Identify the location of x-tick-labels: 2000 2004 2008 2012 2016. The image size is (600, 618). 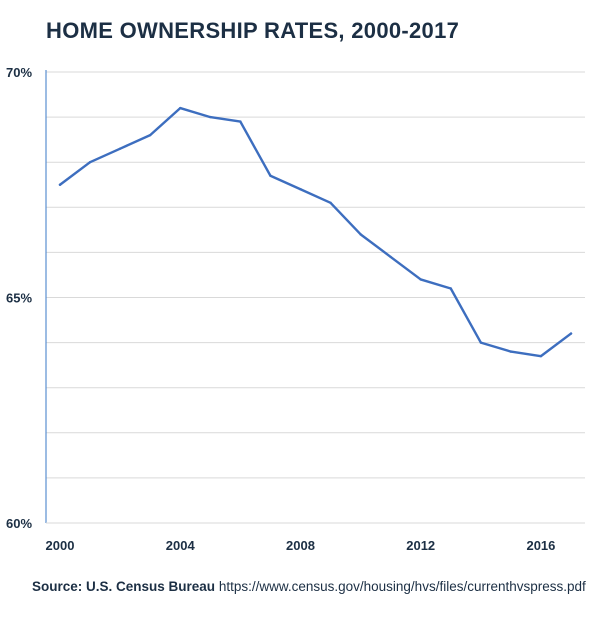
(301, 545).